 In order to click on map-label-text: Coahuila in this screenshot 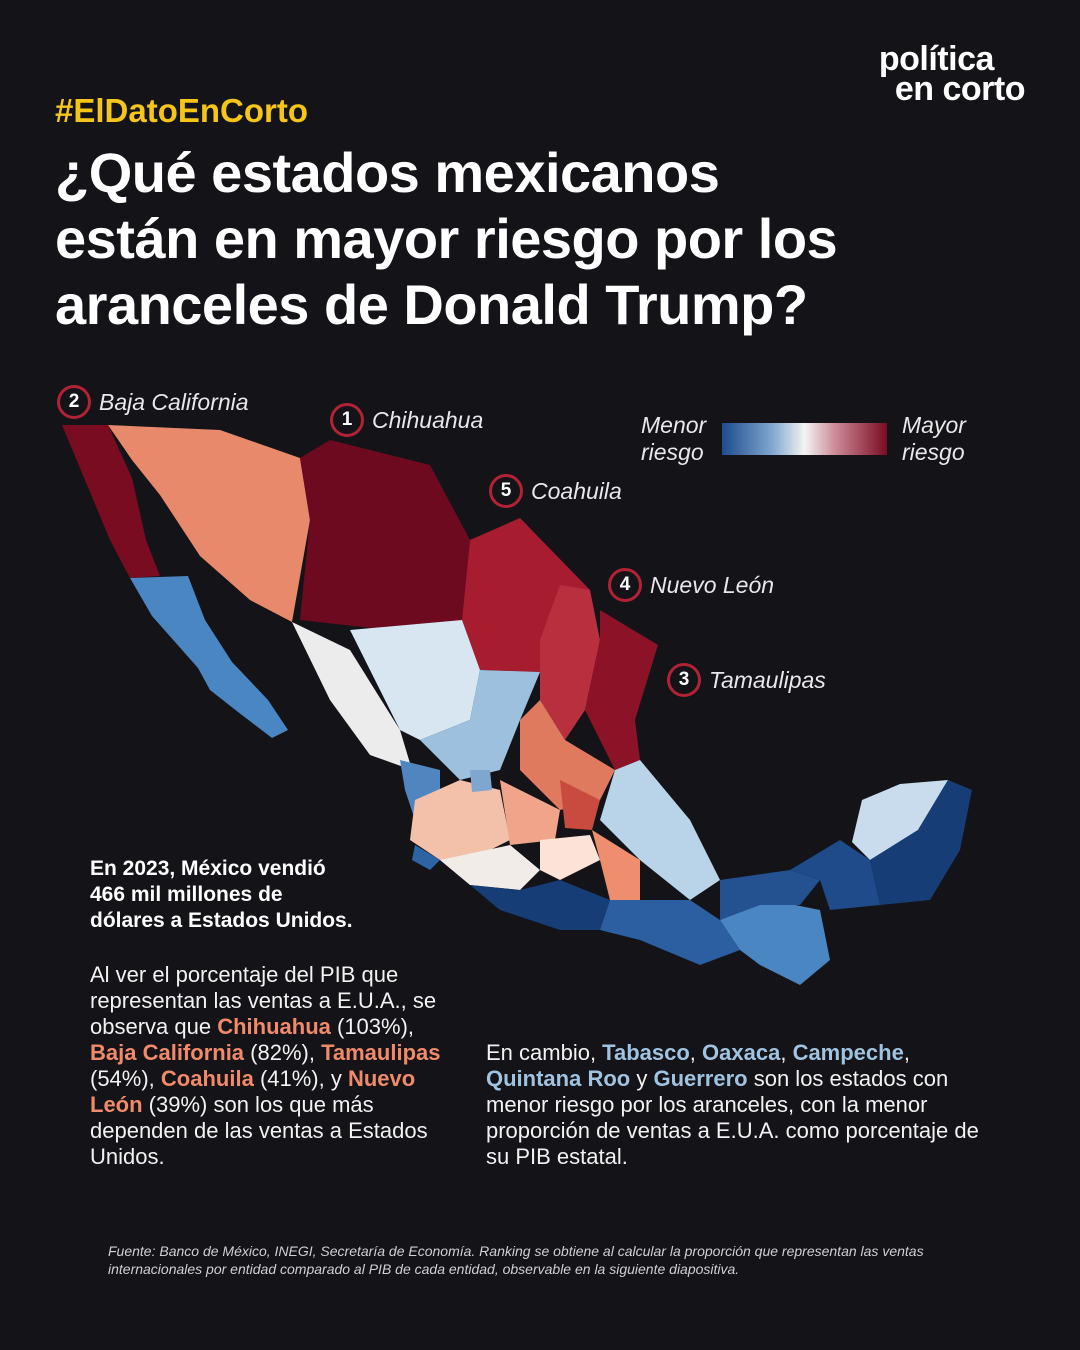, I will do `click(576, 490)`.